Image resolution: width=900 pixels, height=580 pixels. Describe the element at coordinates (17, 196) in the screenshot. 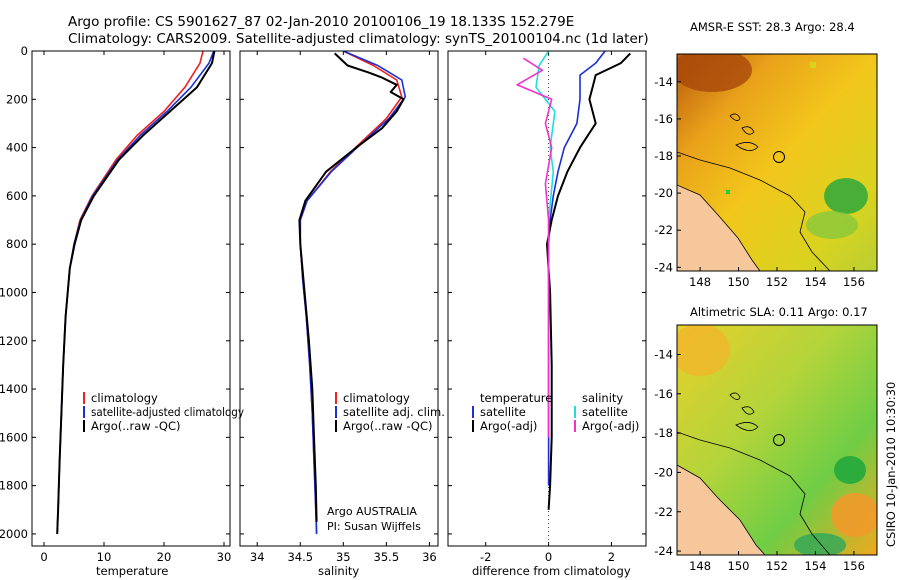

I see `depth-tick-label: 600` at that location.